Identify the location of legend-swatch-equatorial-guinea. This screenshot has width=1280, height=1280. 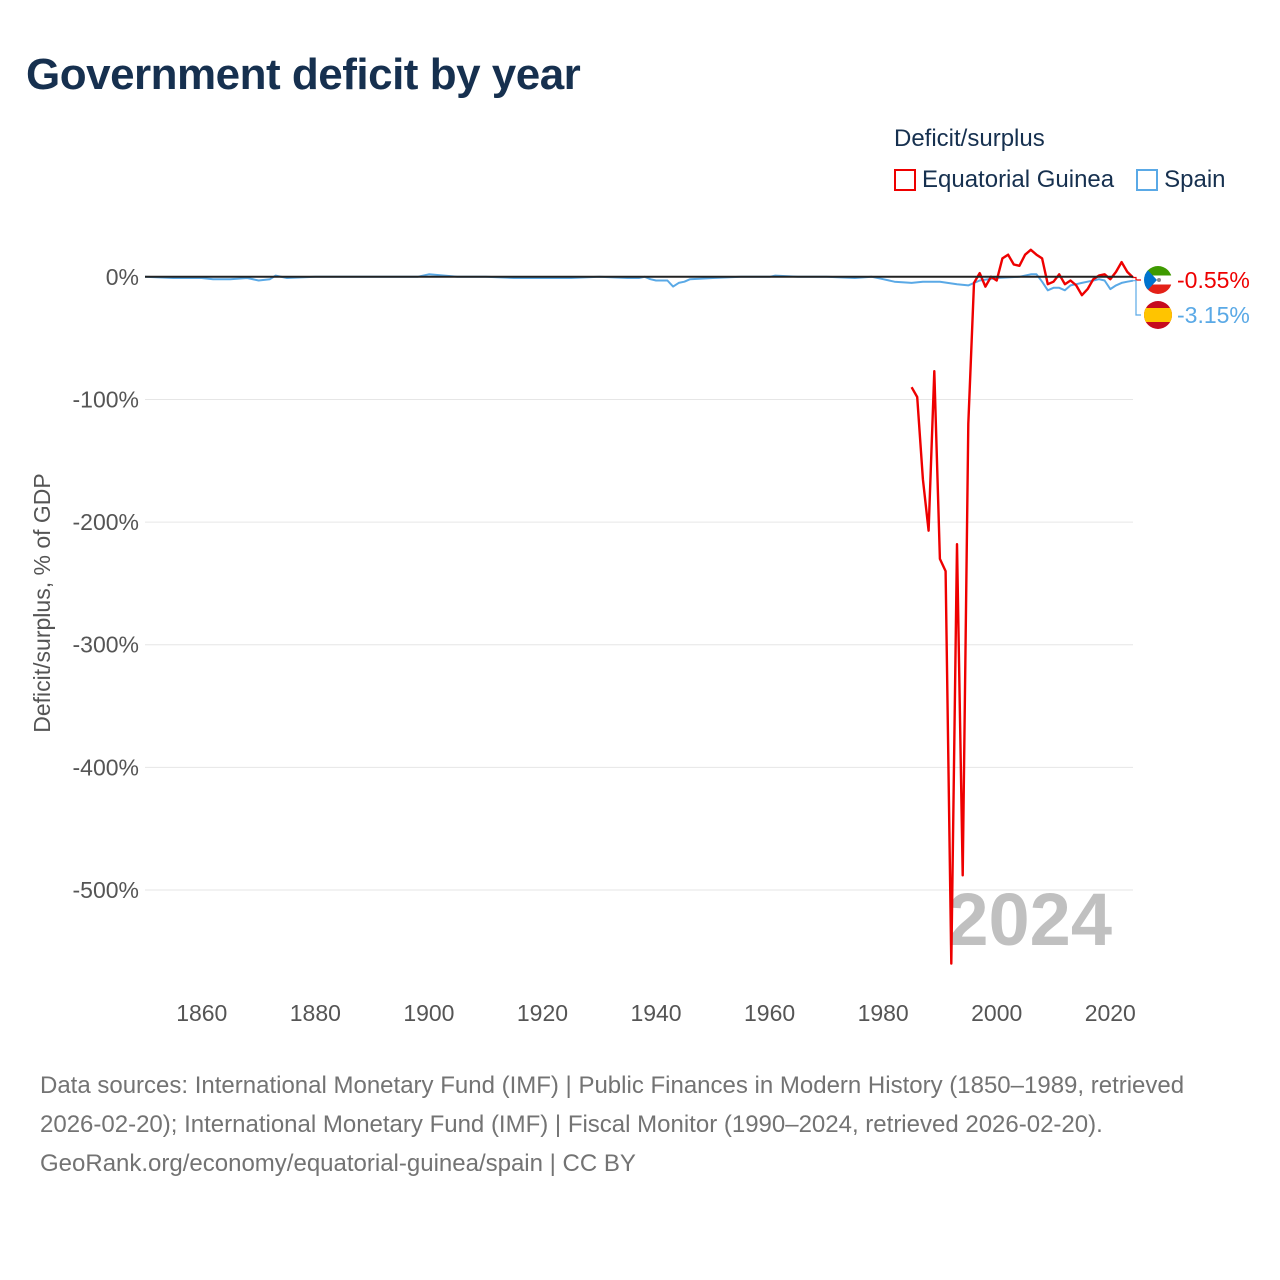
(905, 180).